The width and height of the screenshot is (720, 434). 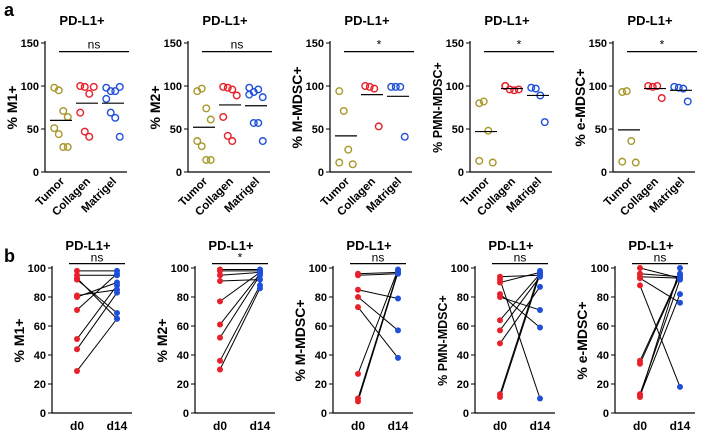 What do you see at coordinates (40, 385) in the screenshot?
I see `y-tick-label: 20` at bounding box center [40, 385].